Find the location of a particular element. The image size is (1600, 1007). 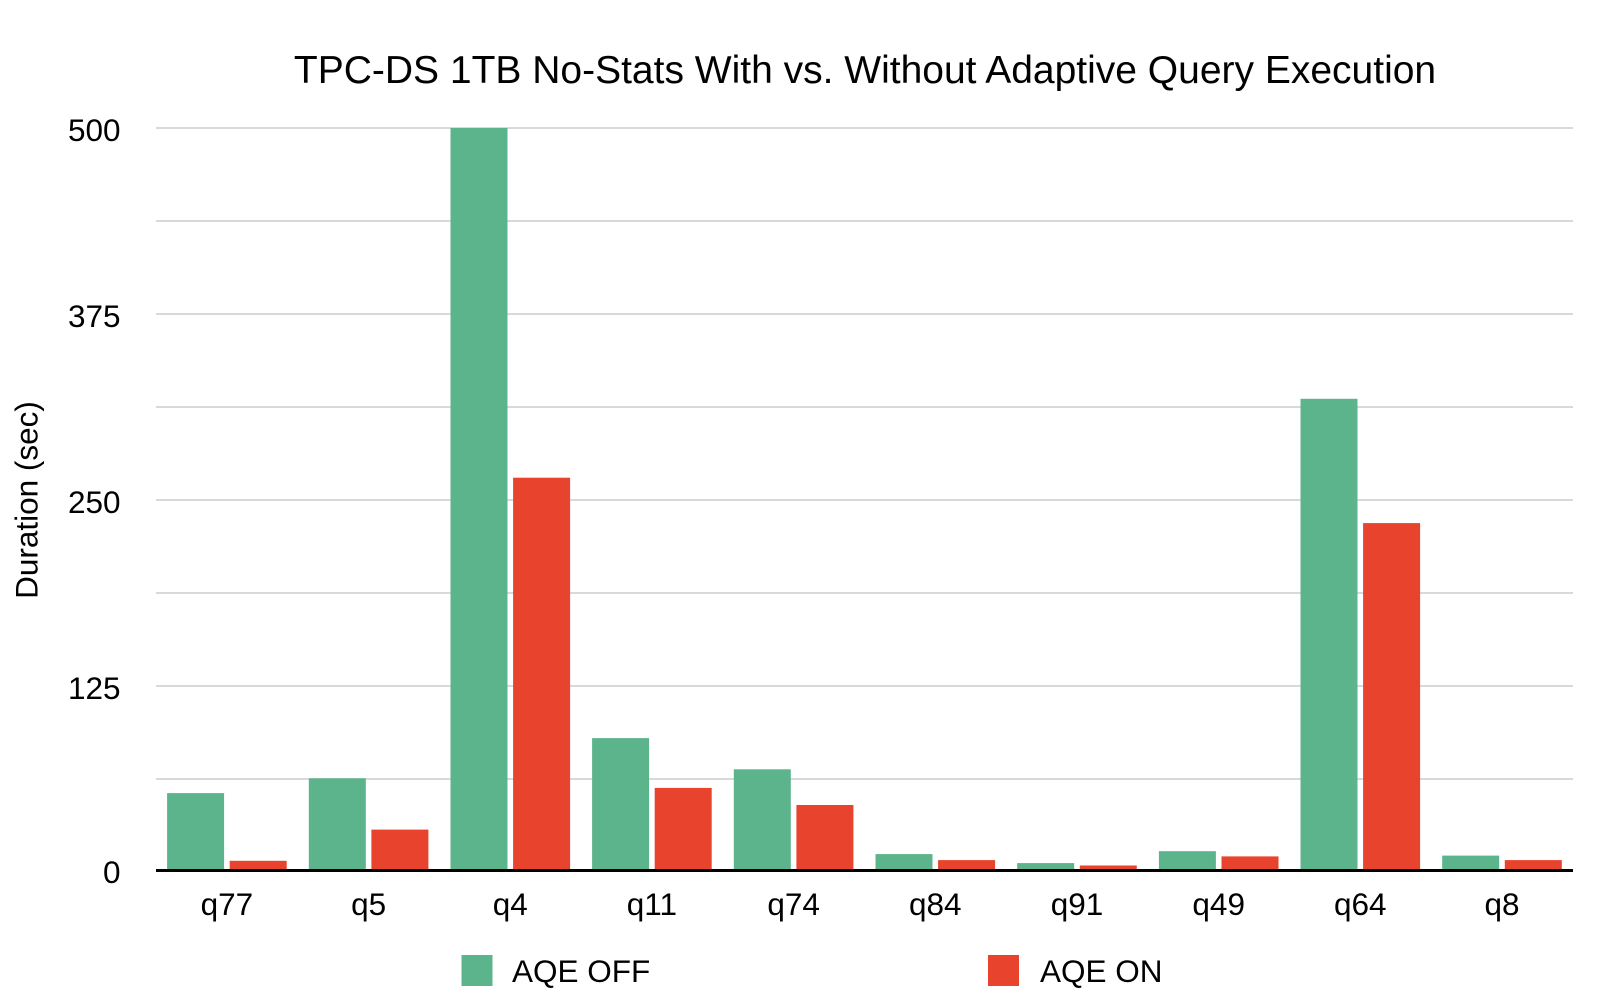

svg-text: q91 is located at coordinates (1077, 904).